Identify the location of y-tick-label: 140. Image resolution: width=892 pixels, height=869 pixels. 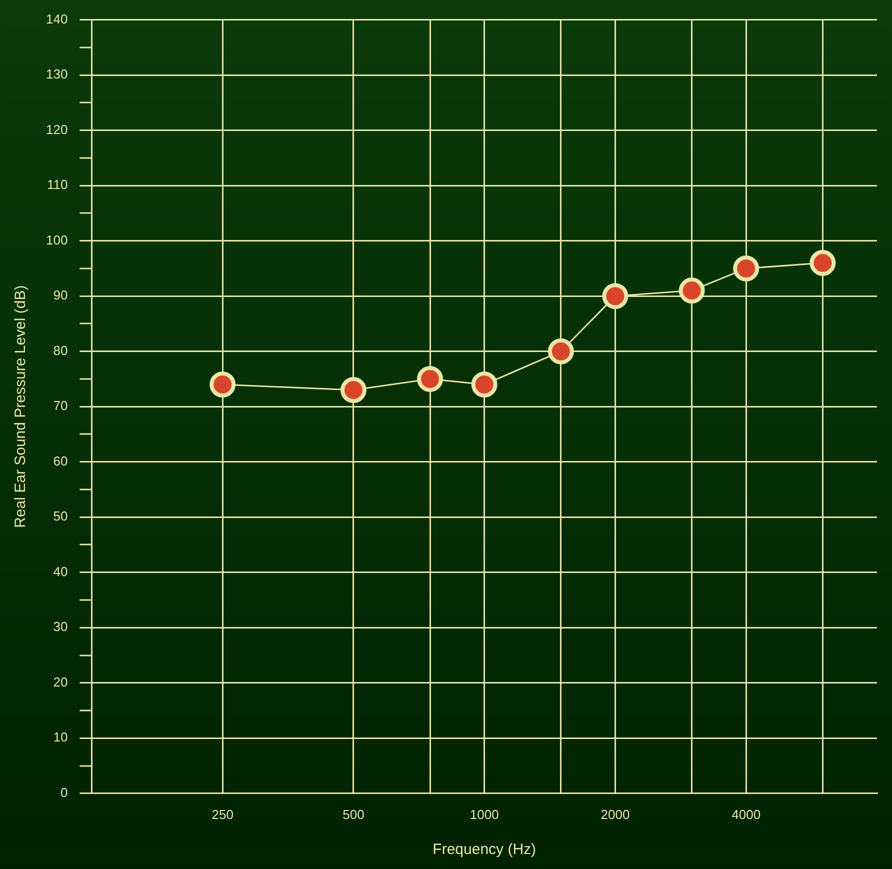
(57, 18).